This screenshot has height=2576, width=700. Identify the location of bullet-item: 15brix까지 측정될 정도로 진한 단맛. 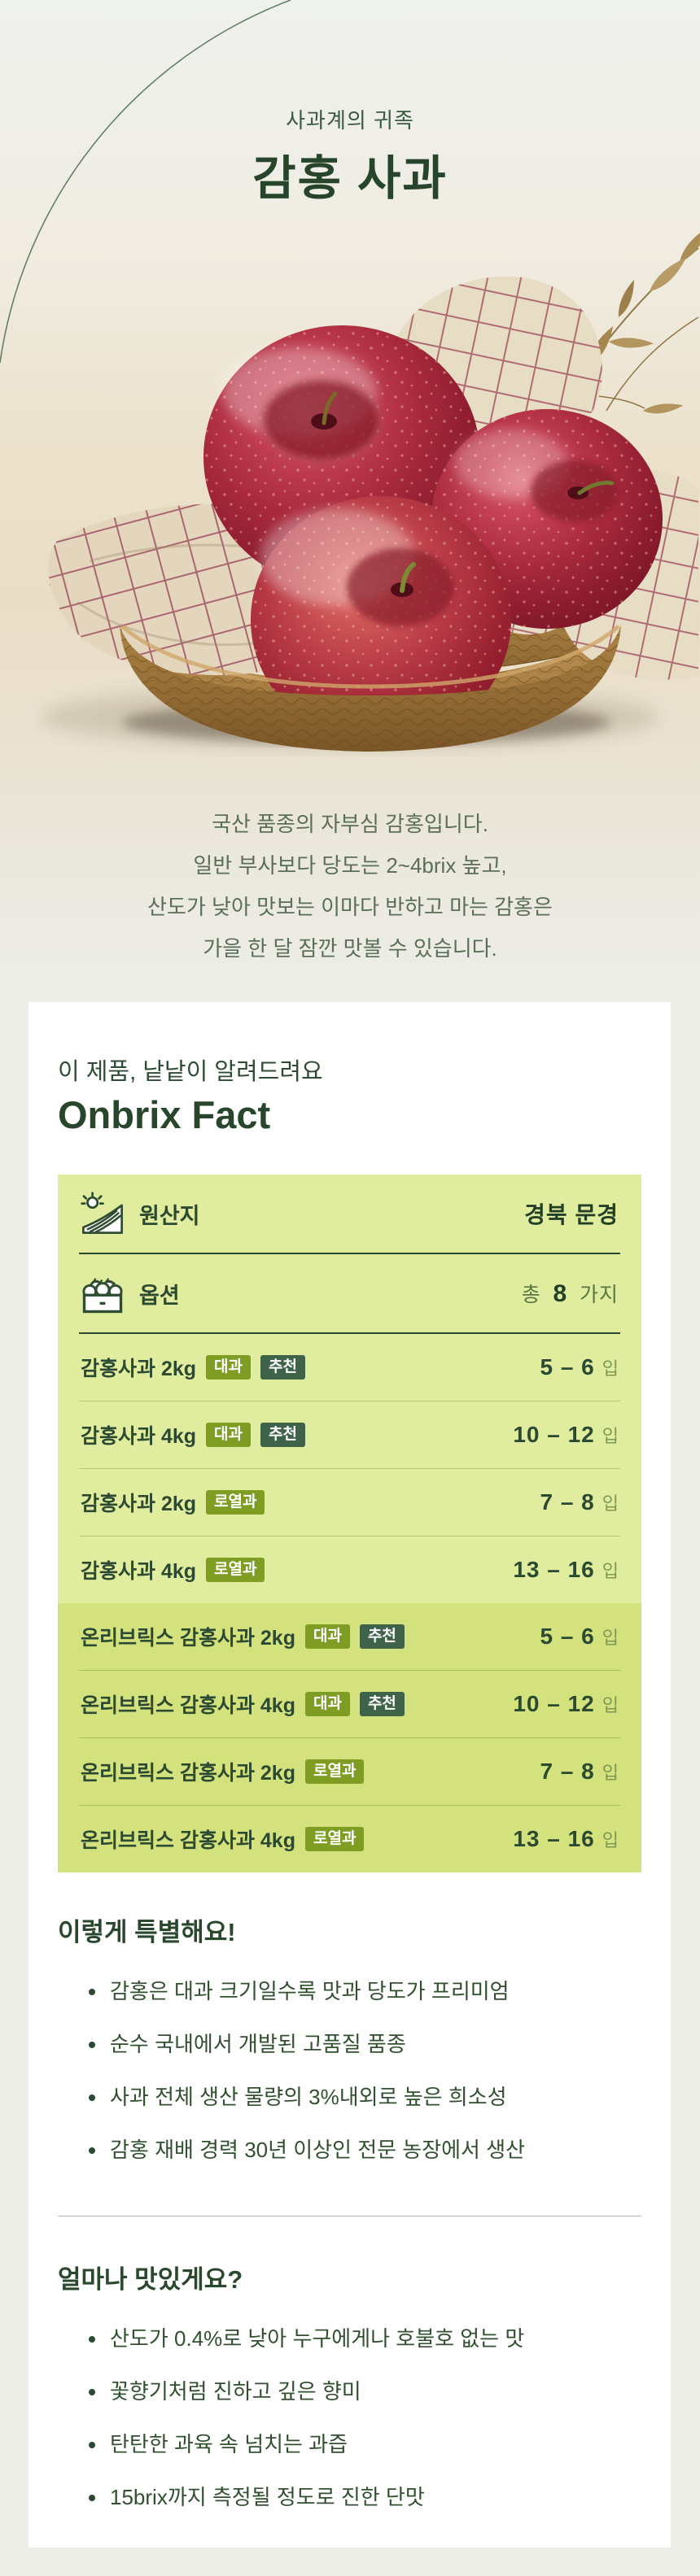
(364, 2497).